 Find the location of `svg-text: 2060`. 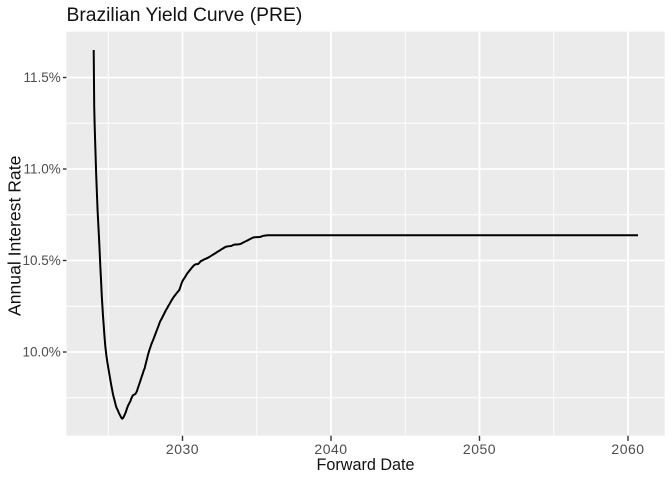

svg-text: 2060 is located at coordinates (627, 449).